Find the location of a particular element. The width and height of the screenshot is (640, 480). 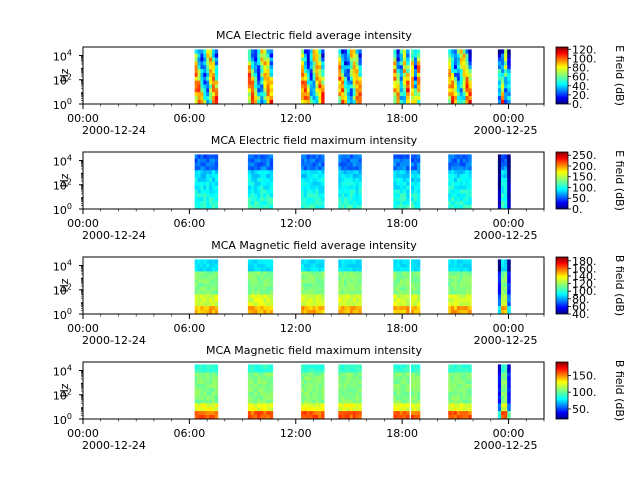

x-tick-label: 00:00 is located at coordinates (509, 223).